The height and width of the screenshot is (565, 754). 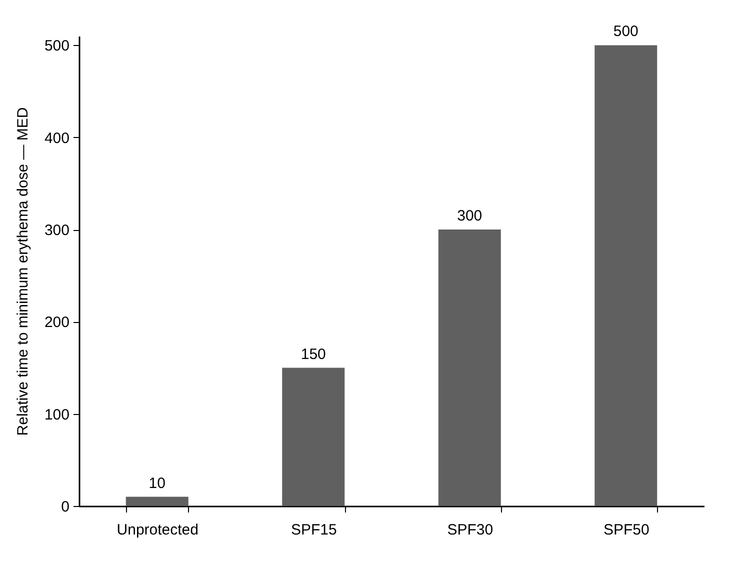 What do you see at coordinates (57, 415) in the screenshot?
I see `y-tick-label: 100` at bounding box center [57, 415].